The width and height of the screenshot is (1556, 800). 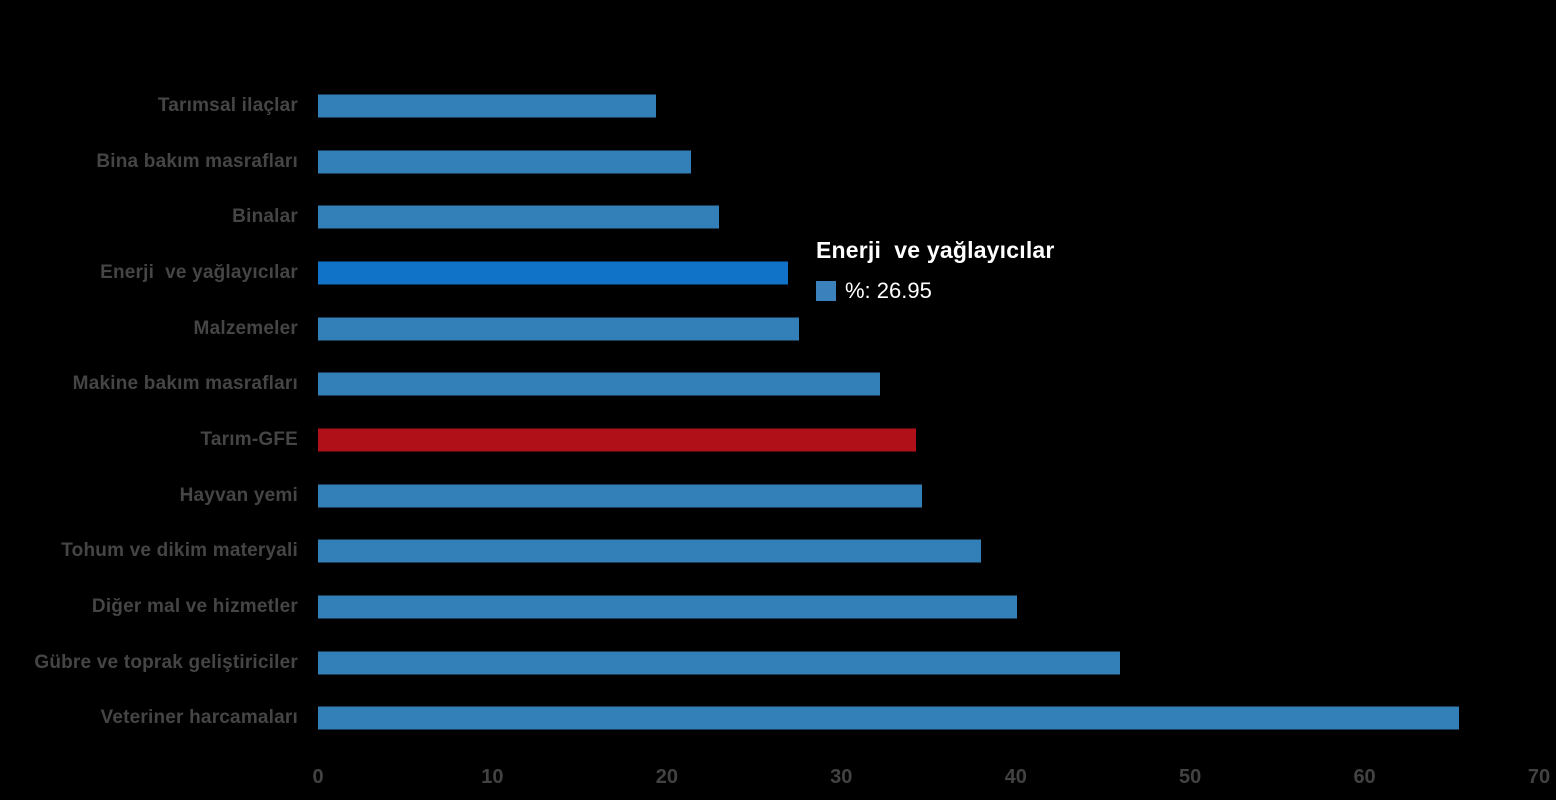 I want to click on chart-row: Veteriner harcamaları, so click(x=778, y=719).